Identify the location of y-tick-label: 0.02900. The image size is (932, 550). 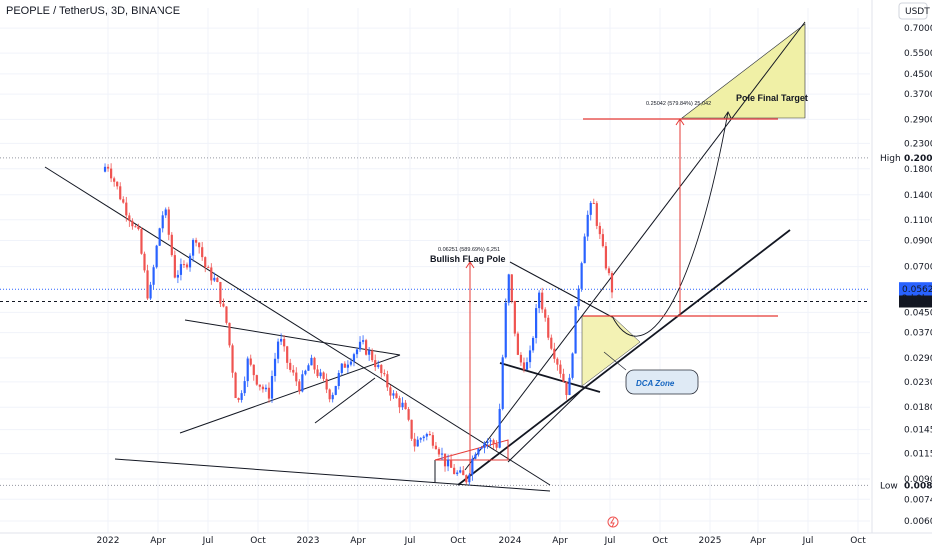
(918, 359).